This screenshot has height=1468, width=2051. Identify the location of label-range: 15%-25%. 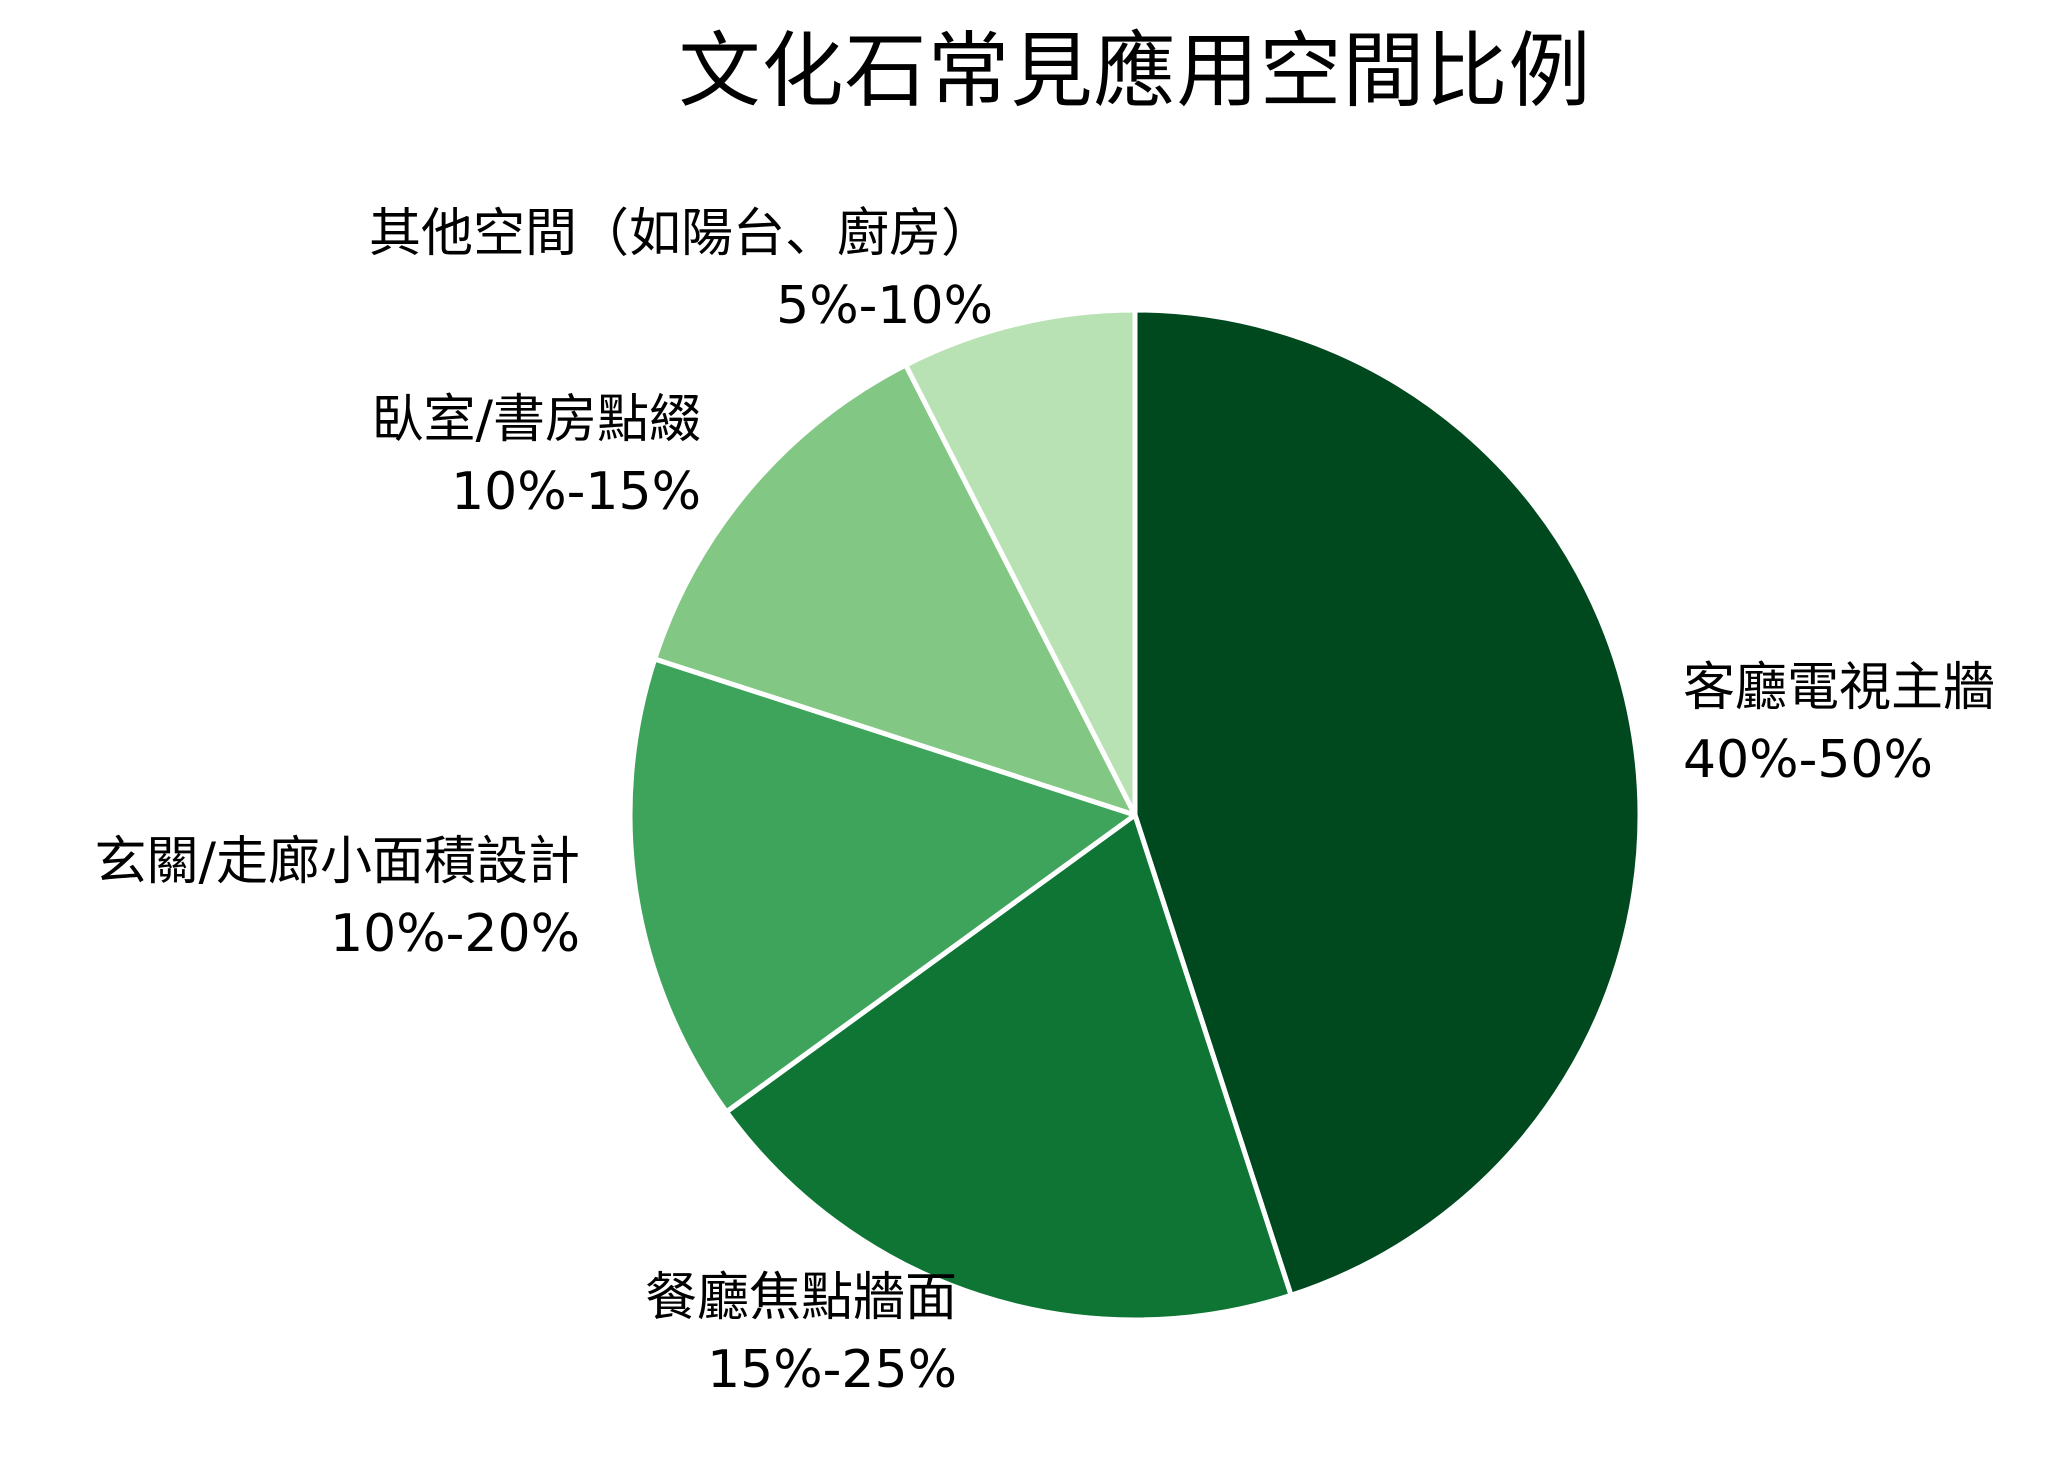
(832, 1370).